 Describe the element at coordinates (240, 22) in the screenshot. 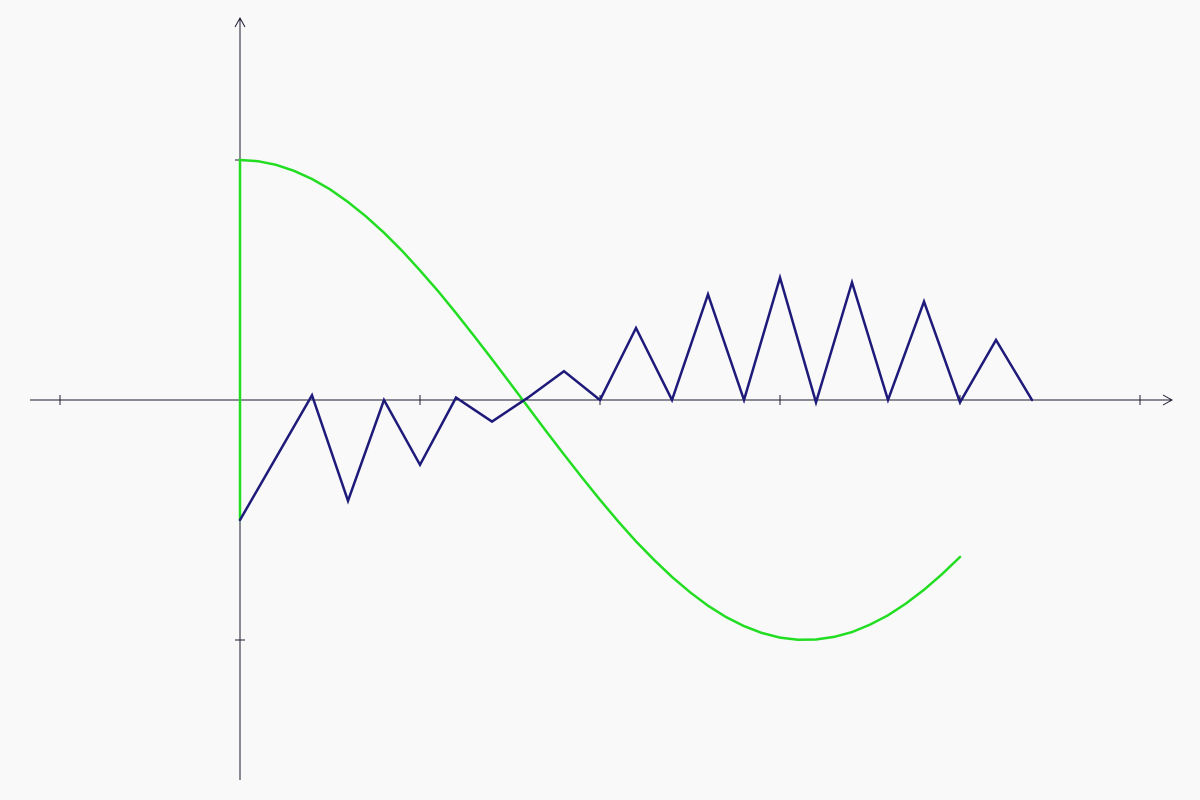

I see `y-axis-arrow` at that location.